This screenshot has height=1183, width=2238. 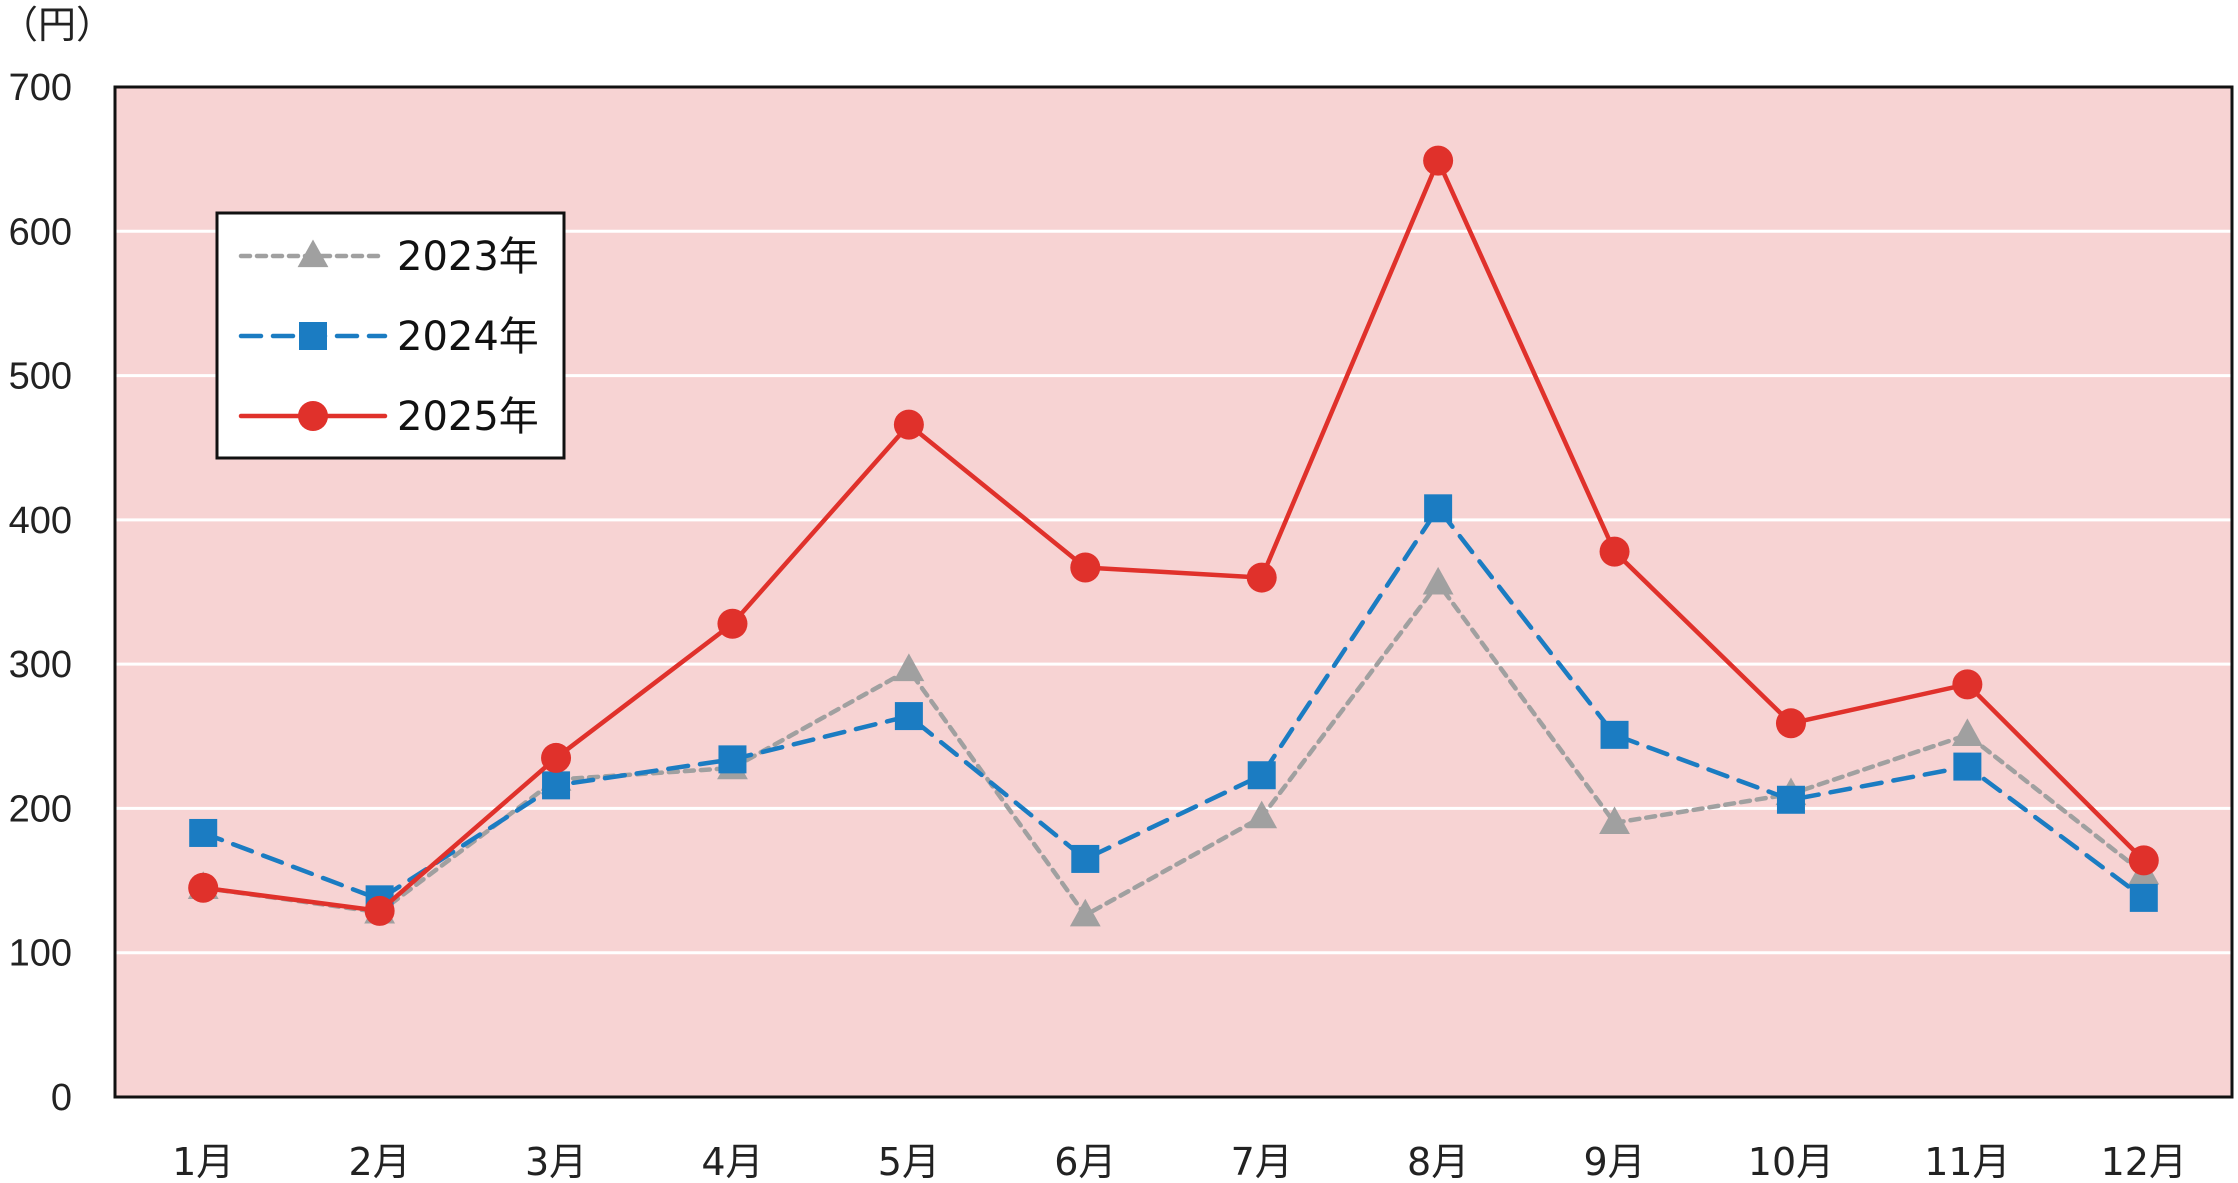 What do you see at coordinates (40, 232) in the screenshot?
I see `y-tick-label: 600` at bounding box center [40, 232].